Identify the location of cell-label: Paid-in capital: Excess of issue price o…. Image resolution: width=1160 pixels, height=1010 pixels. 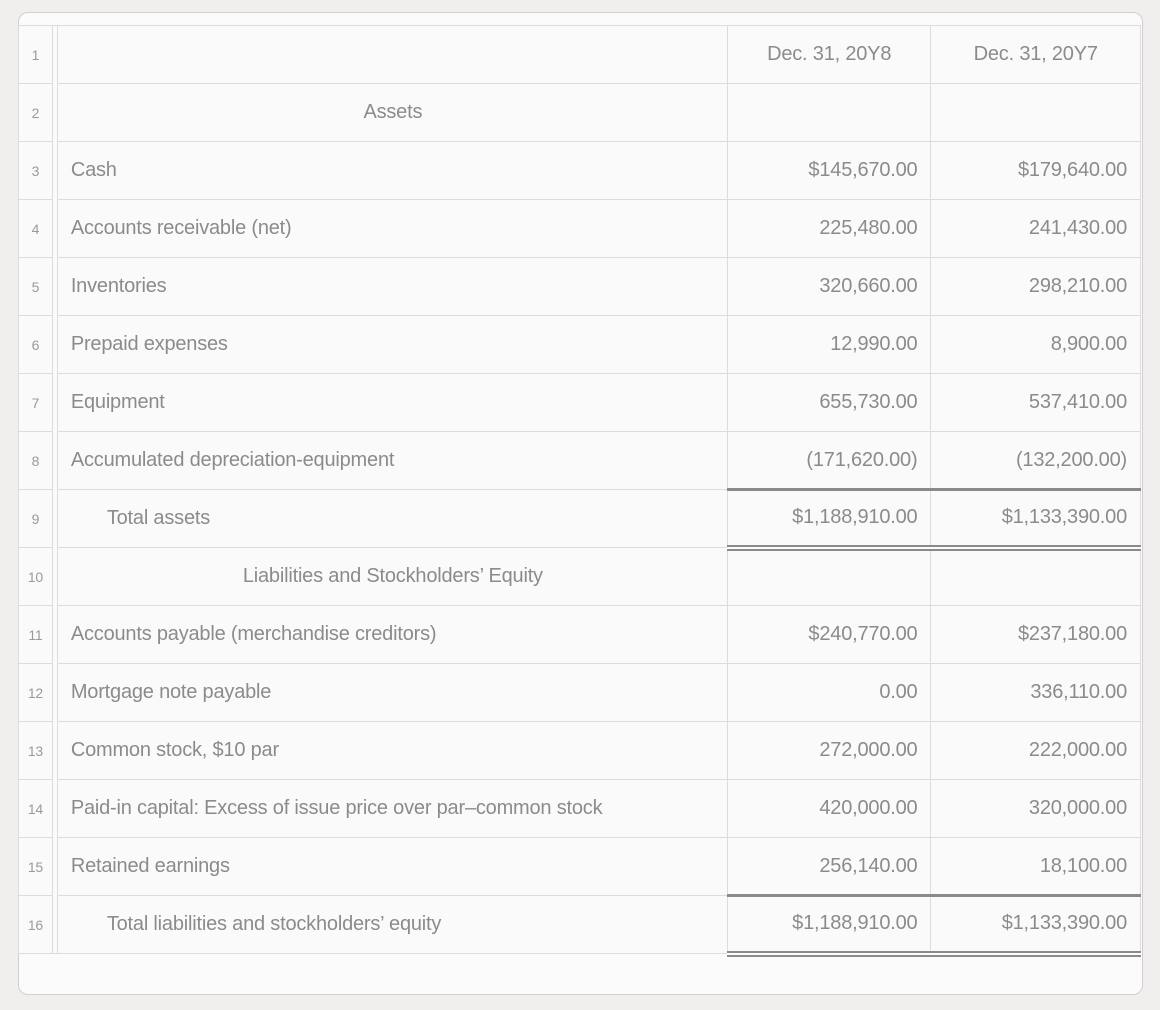
(392, 808).